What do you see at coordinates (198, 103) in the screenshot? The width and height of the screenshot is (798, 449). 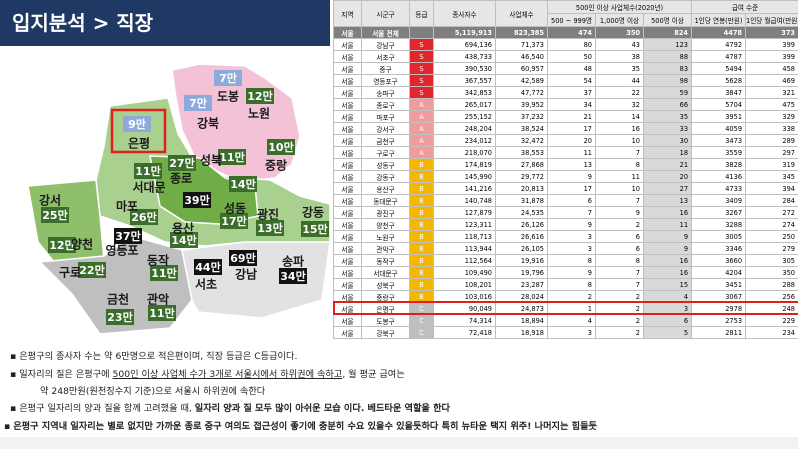 I see `badge-value: 7만` at bounding box center [198, 103].